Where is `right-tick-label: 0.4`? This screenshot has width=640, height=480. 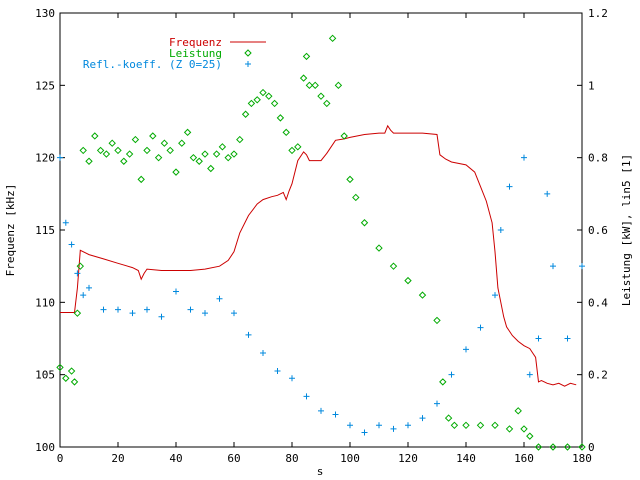 right-tick-label: 0.4 is located at coordinates (598, 302).